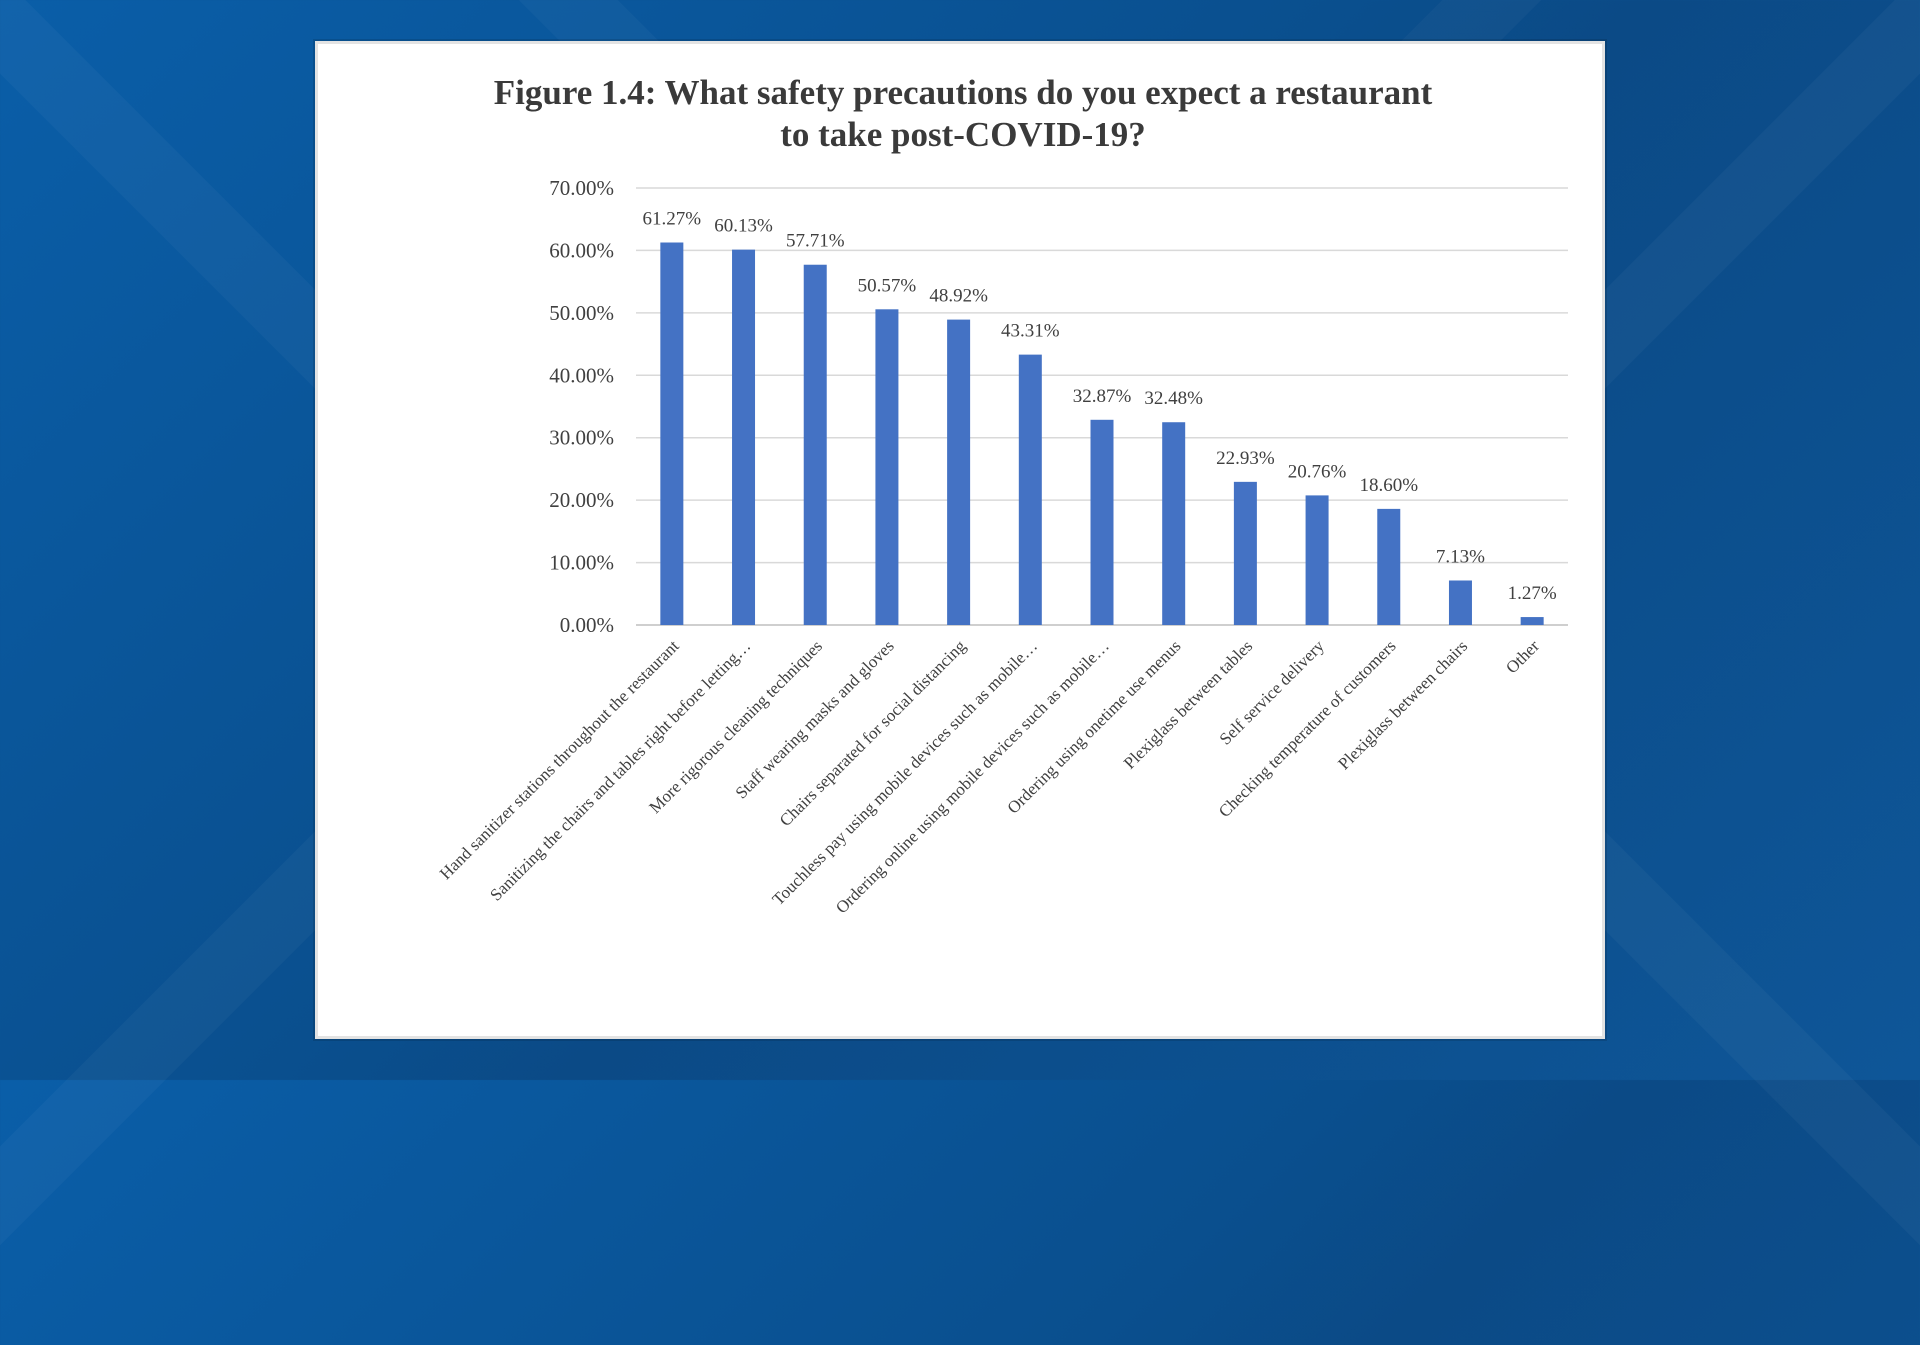  I want to click on y-tick-label: 50.00%, so click(581, 313).